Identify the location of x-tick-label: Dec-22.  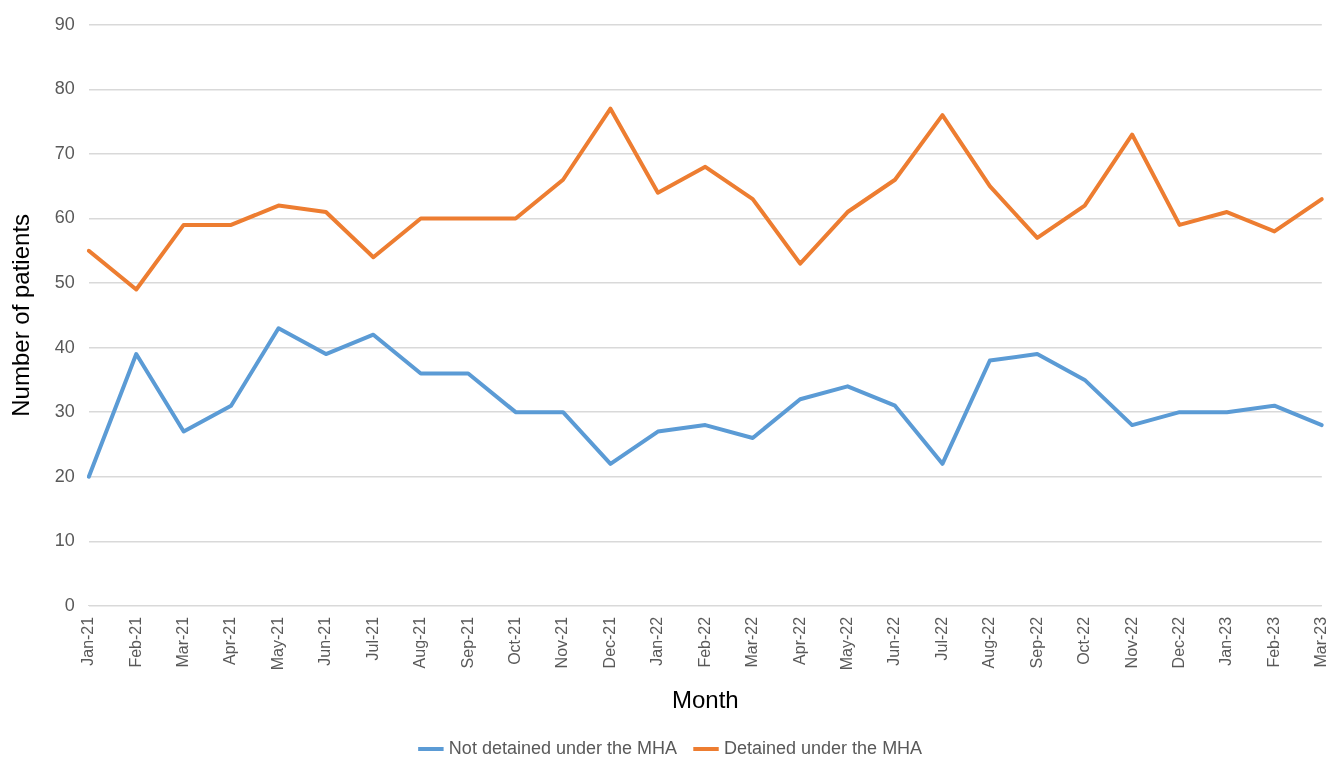
(1178, 642).